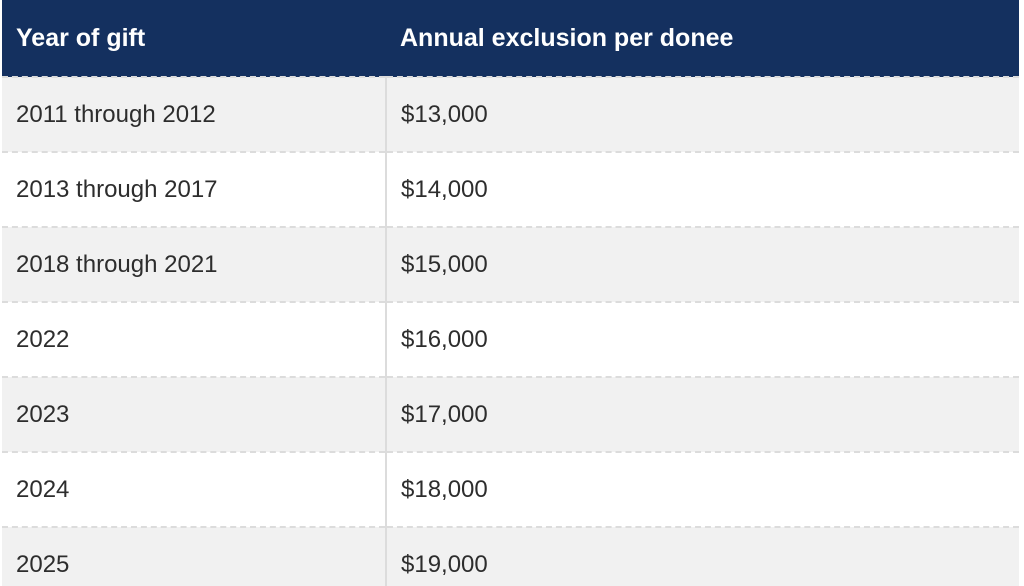 The image size is (1024, 586). What do you see at coordinates (444, 564) in the screenshot?
I see `amount-cell: $19,000` at bounding box center [444, 564].